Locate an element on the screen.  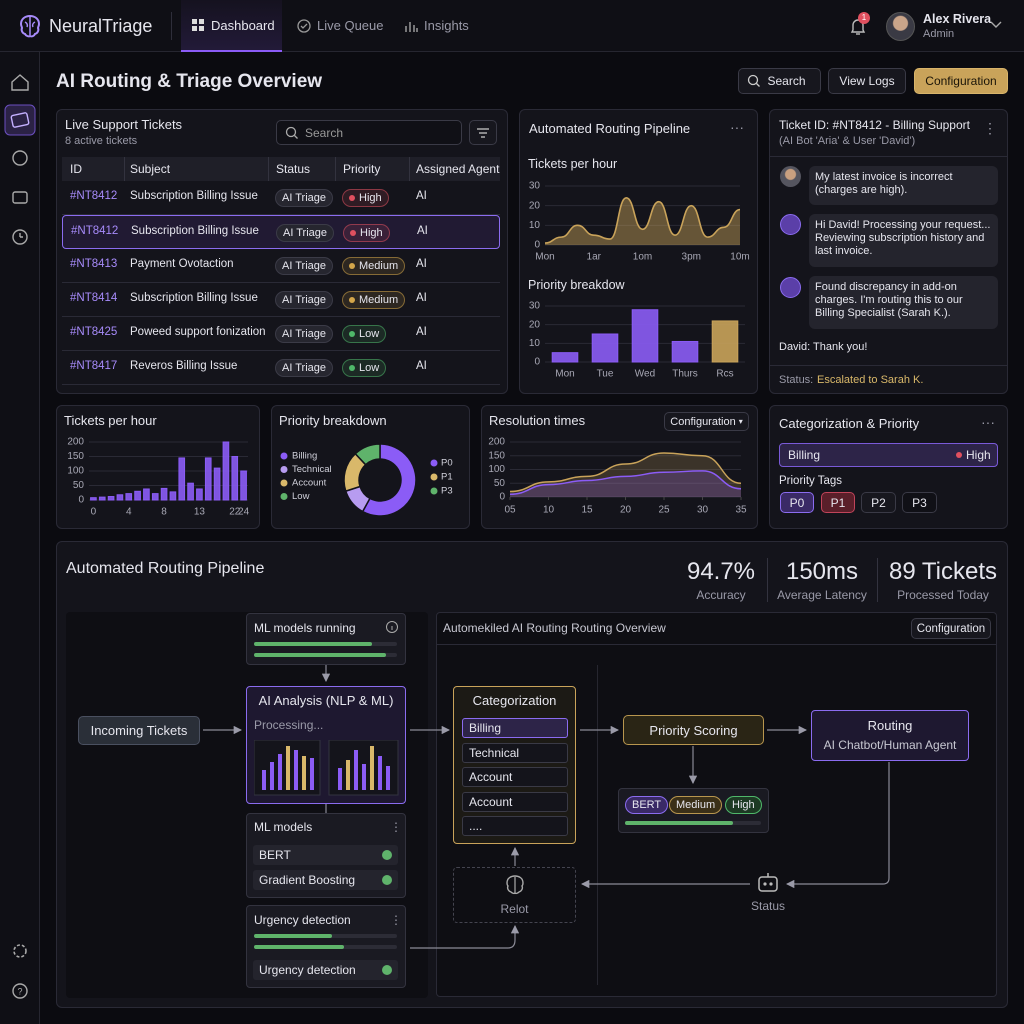
x-tick-label: Mon is located at coordinates (564, 374).